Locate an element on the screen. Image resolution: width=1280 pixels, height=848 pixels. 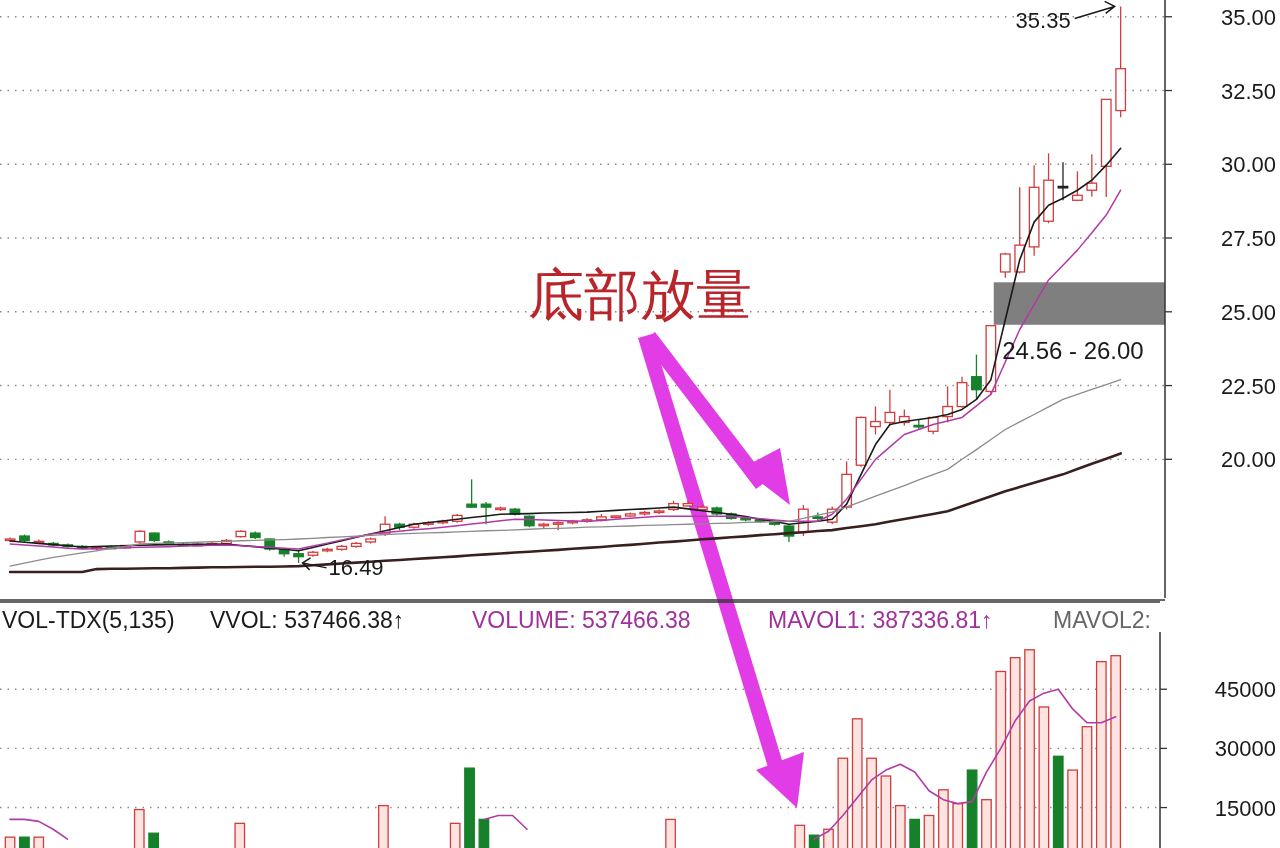
y-tick-label: 22.50 is located at coordinates (1248, 386).